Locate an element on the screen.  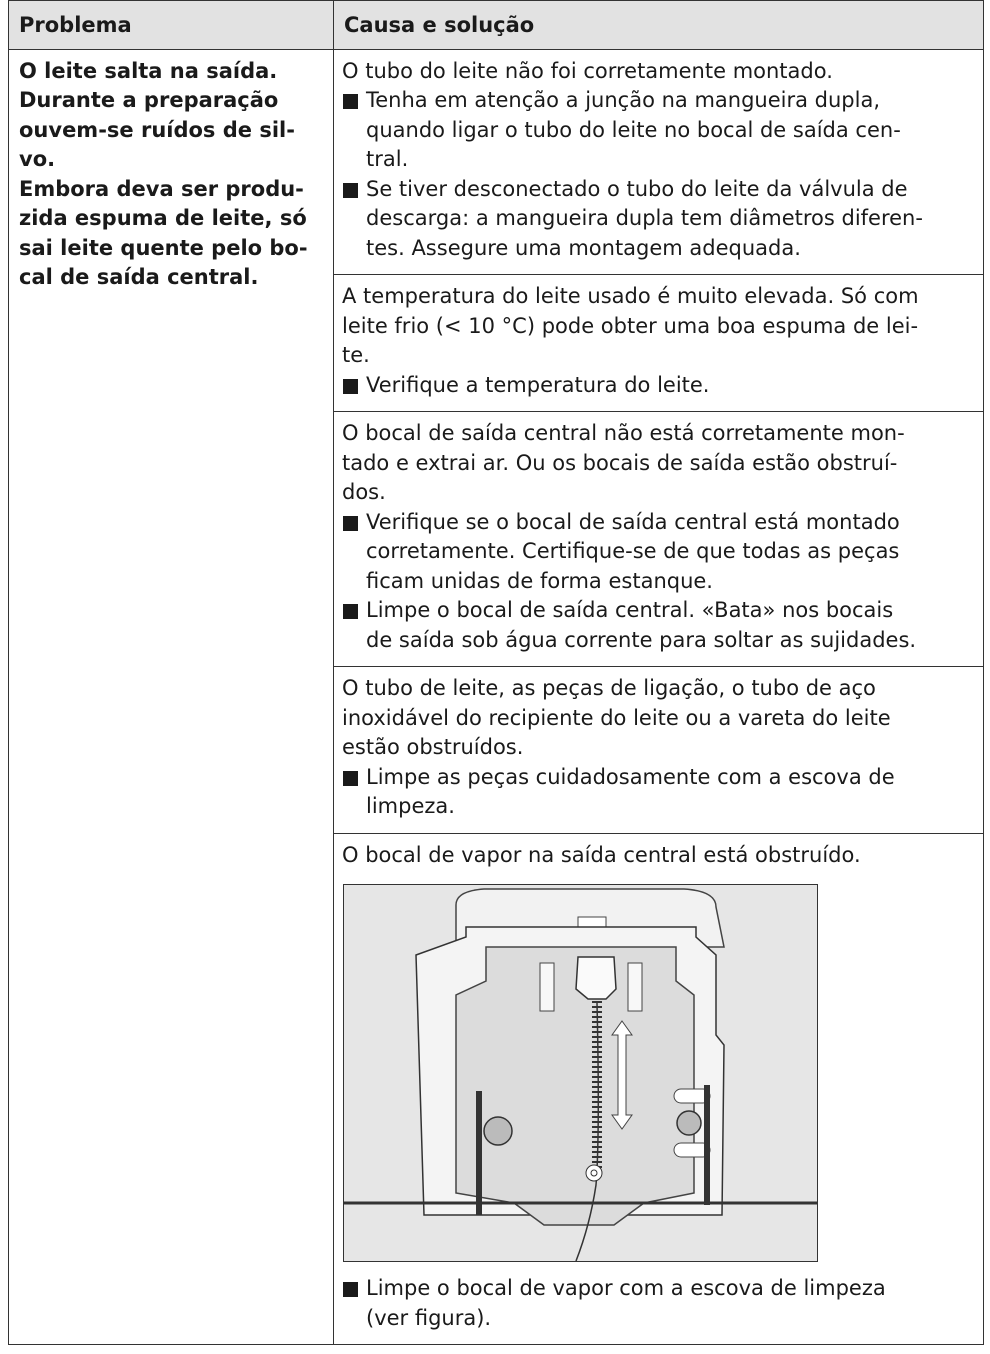
bullet-line: tral. is located at coordinates (387, 159).